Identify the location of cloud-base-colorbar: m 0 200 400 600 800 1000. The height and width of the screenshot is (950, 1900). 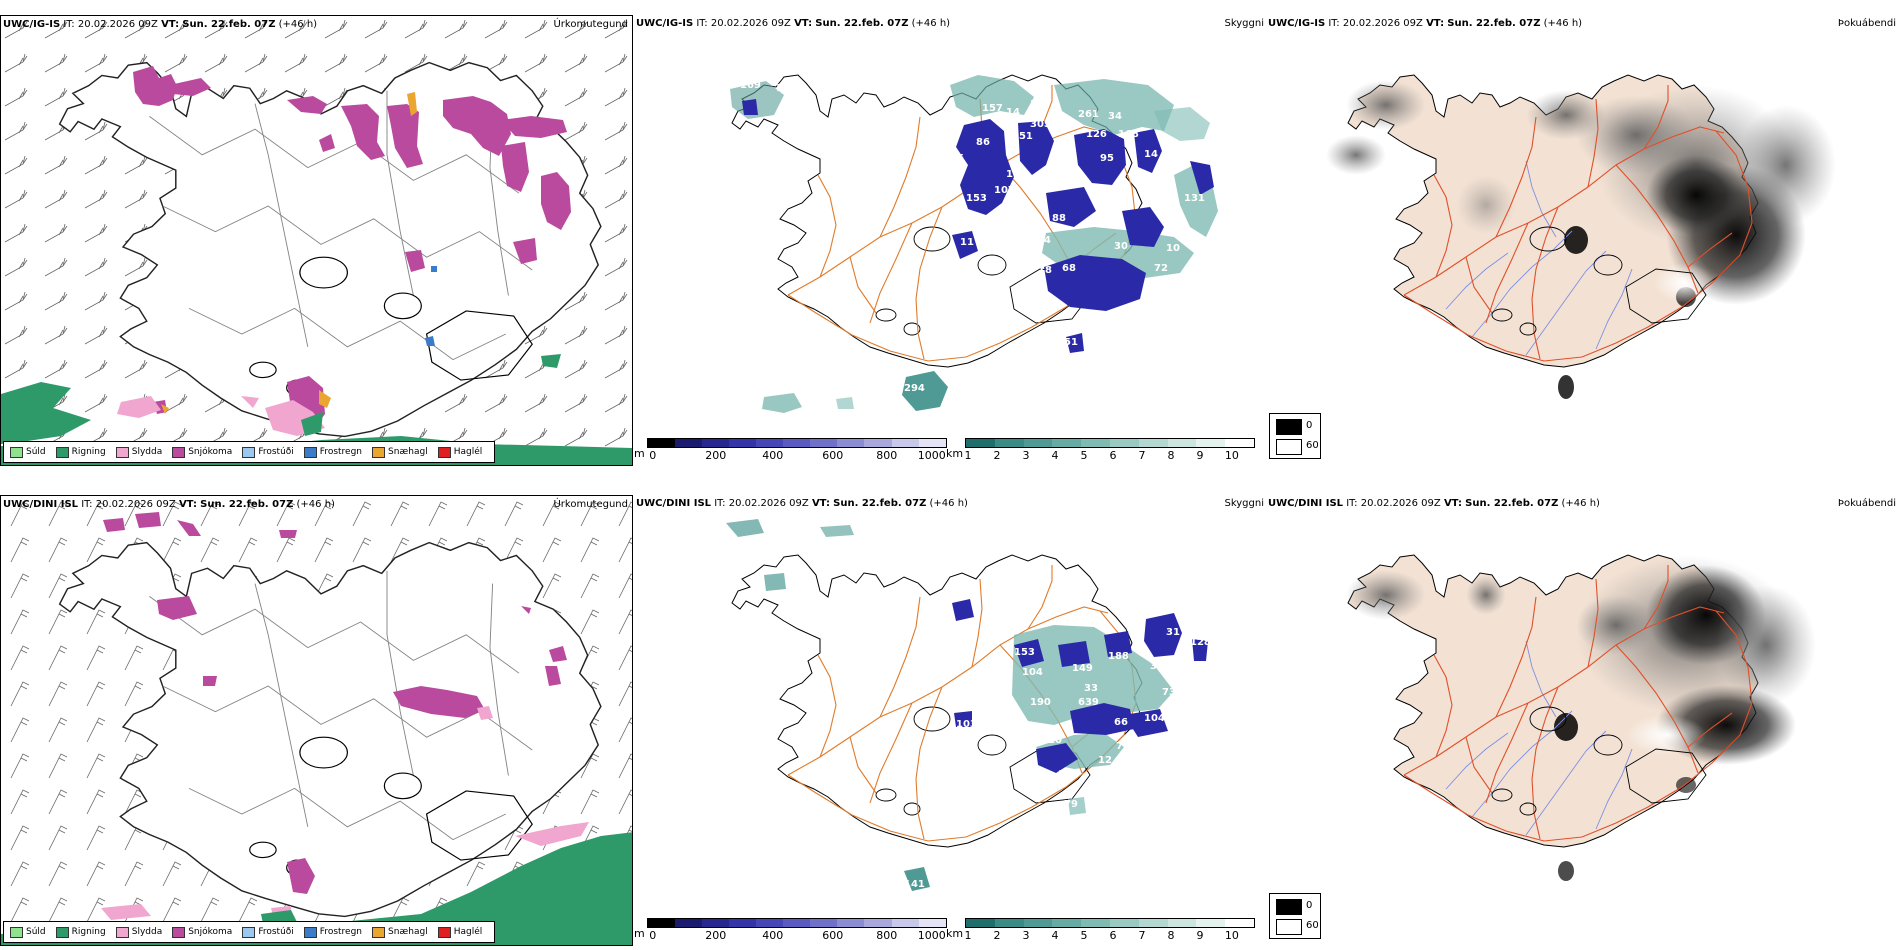
(790, 450).